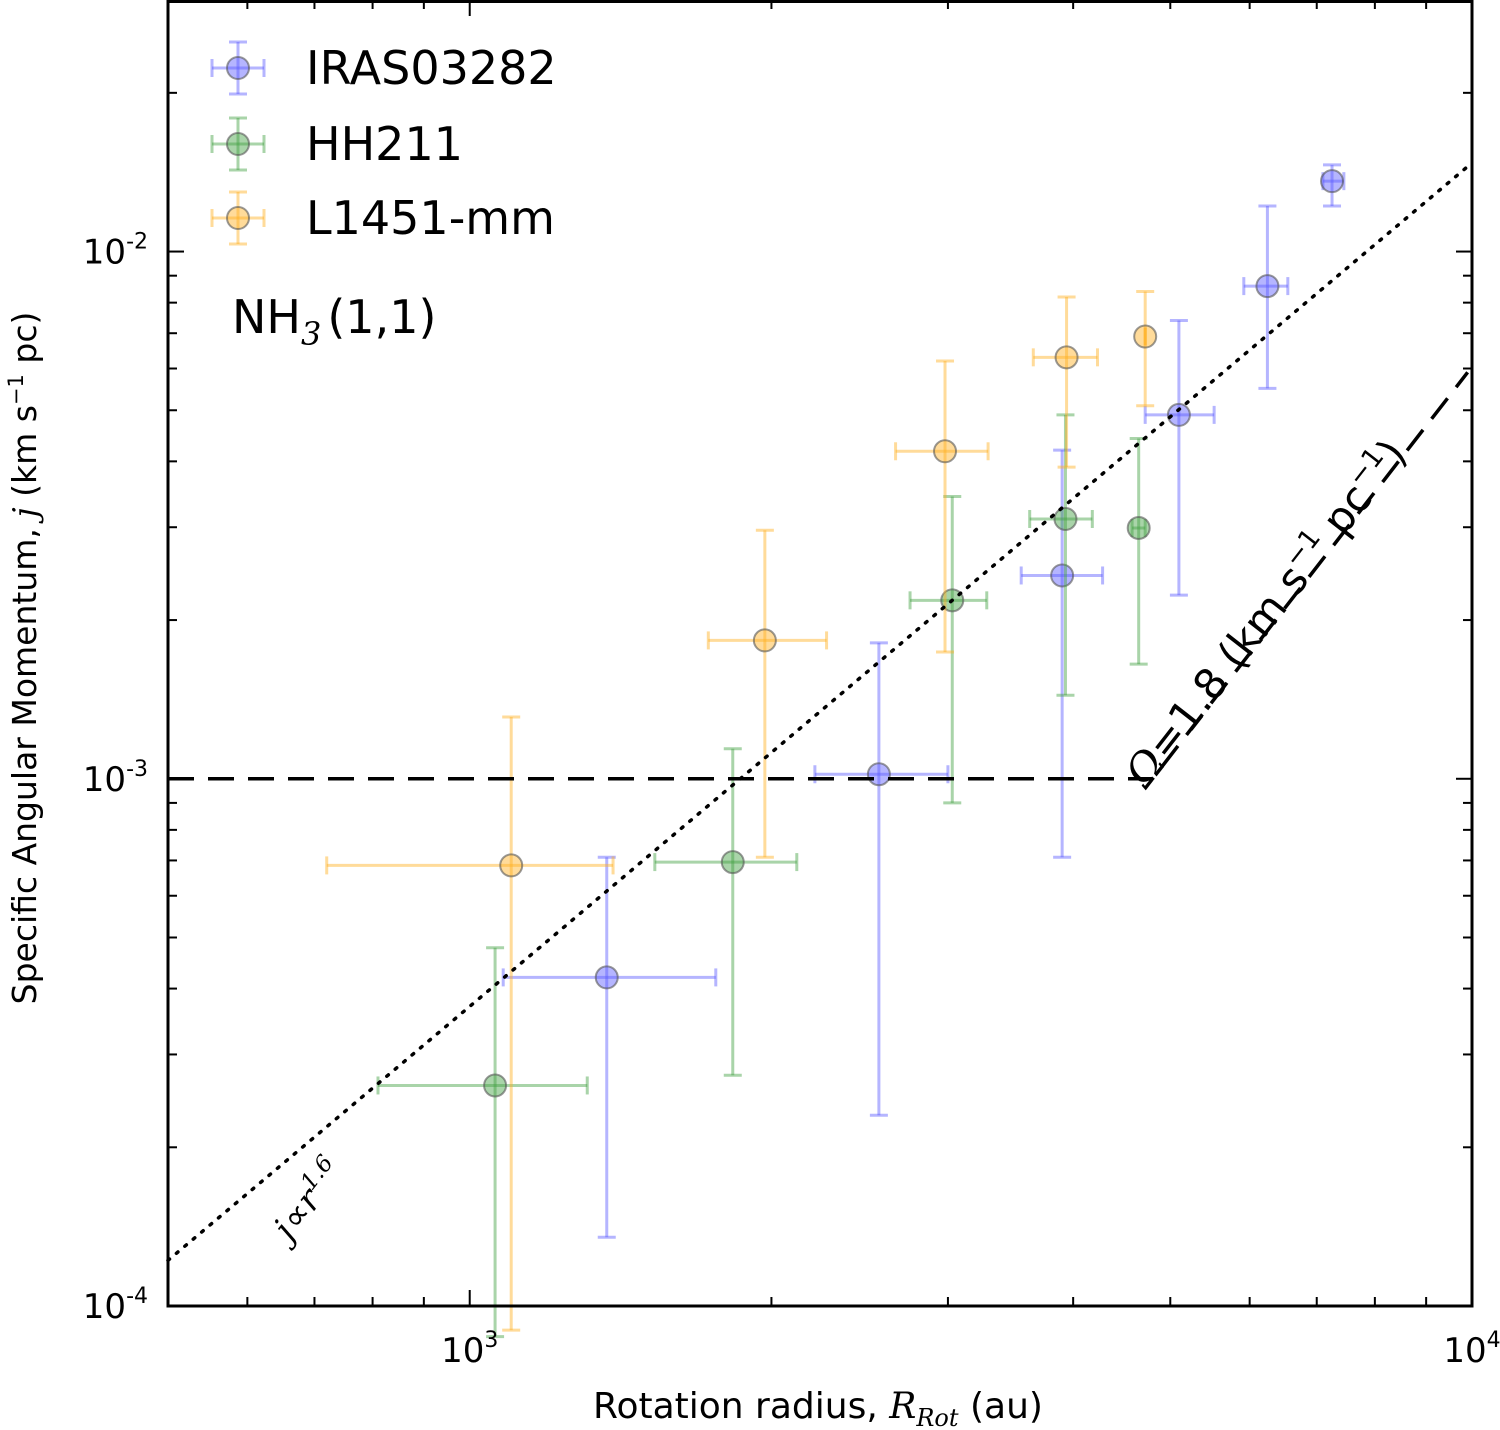  Describe the element at coordinates (115, 778) in the screenshot. I see `y-tick-label: 10⁻³` at that location.